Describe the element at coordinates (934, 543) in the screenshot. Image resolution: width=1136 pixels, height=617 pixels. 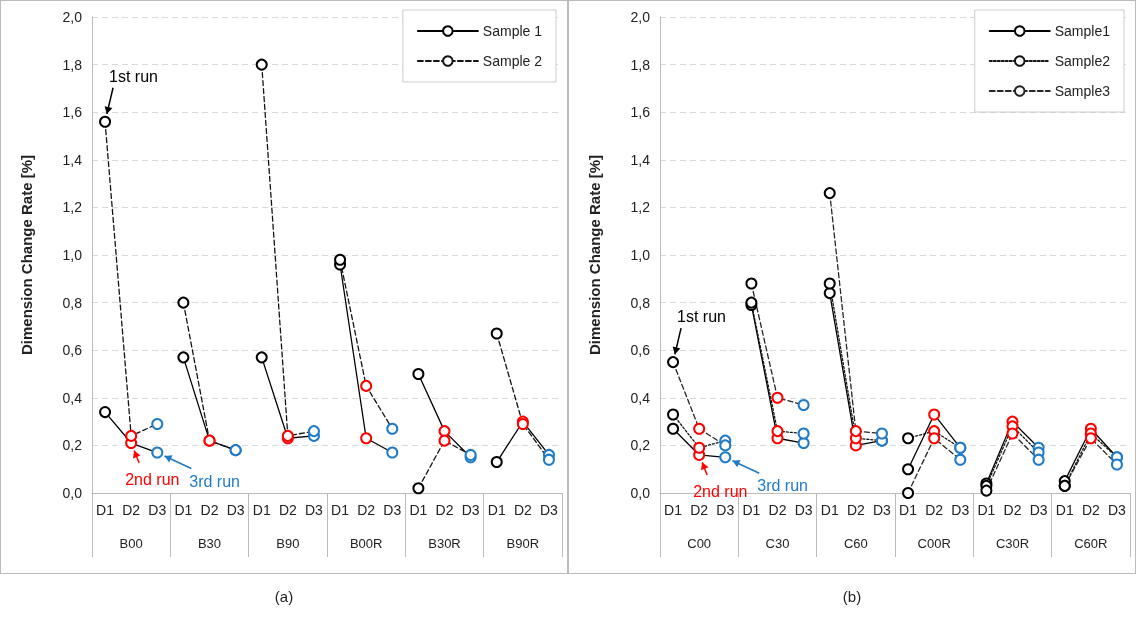
I see `text: C00R` at that location.